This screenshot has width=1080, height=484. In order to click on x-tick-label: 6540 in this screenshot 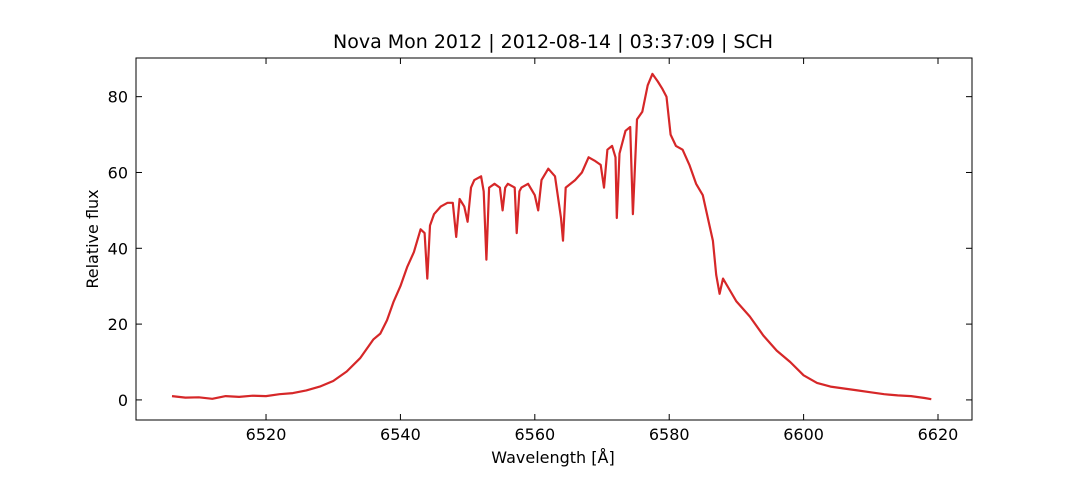, I will do `click(400, 434)`.